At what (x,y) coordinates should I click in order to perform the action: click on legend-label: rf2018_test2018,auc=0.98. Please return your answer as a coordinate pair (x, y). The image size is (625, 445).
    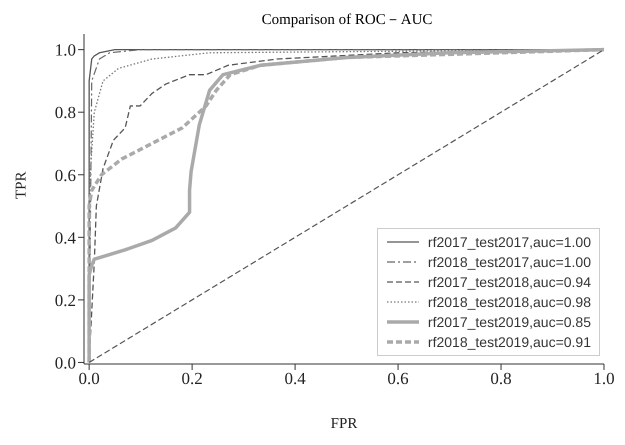
    Looking at the image, I should click on (509, 302).